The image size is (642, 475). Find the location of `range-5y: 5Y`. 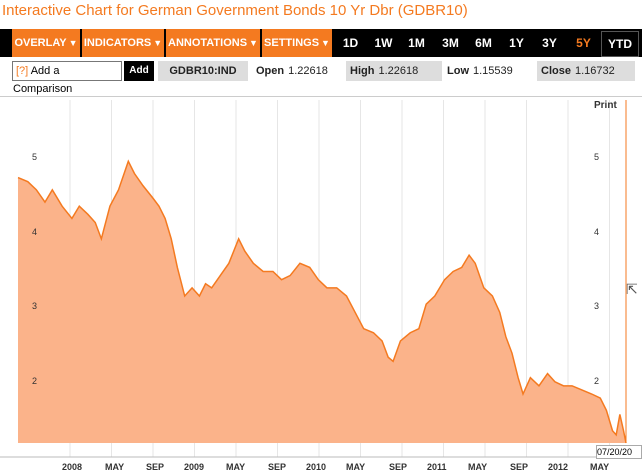

range-5y: 5Y is located at coordinates (583, 43).